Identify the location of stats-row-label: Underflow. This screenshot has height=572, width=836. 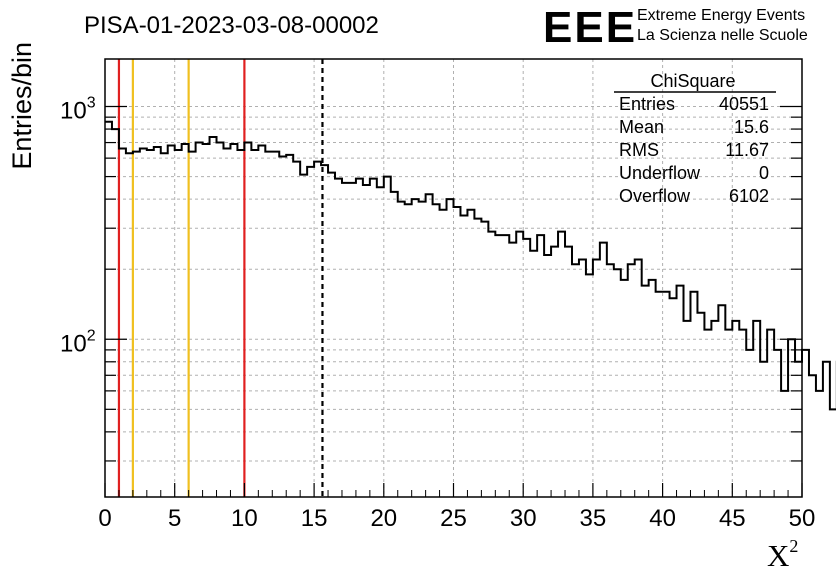
(660, 173).